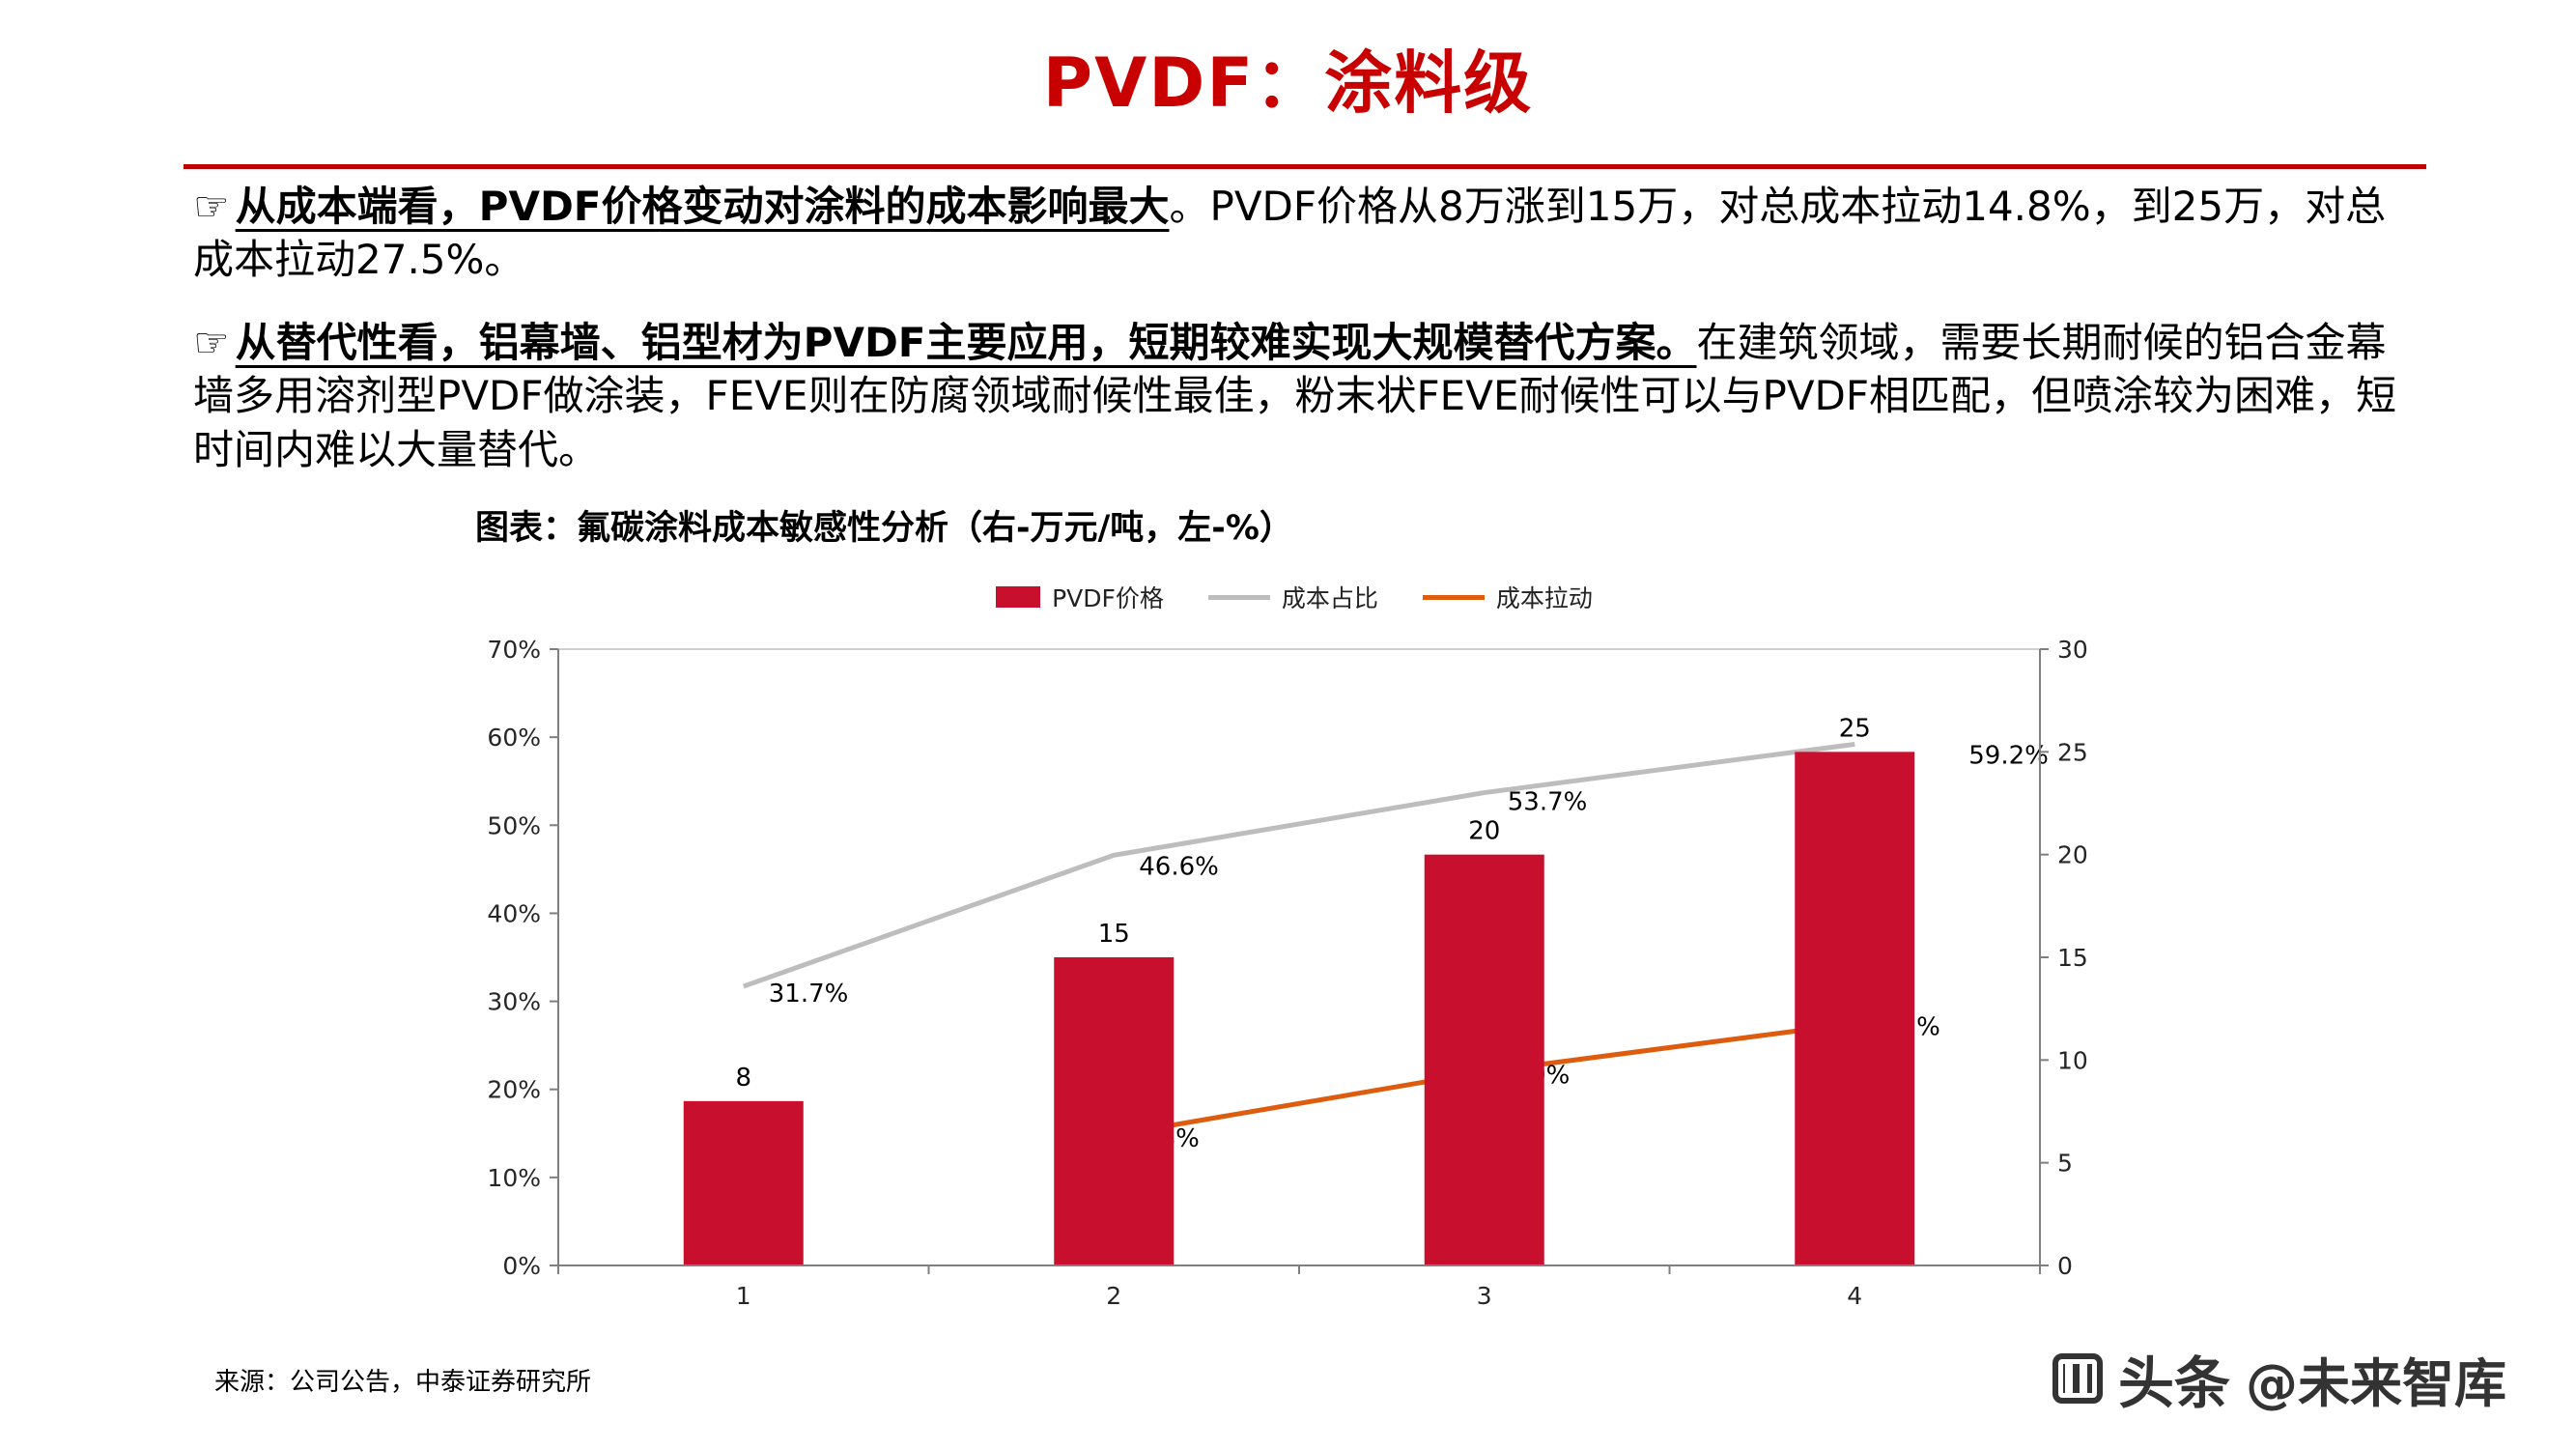 Image resolution: width=2576 pixels, height=1449 pixels. I want to click on bullet-lead-text: 从成本端看，PVDF价格变动对涂料的成本影响最大, so click(702, 206).